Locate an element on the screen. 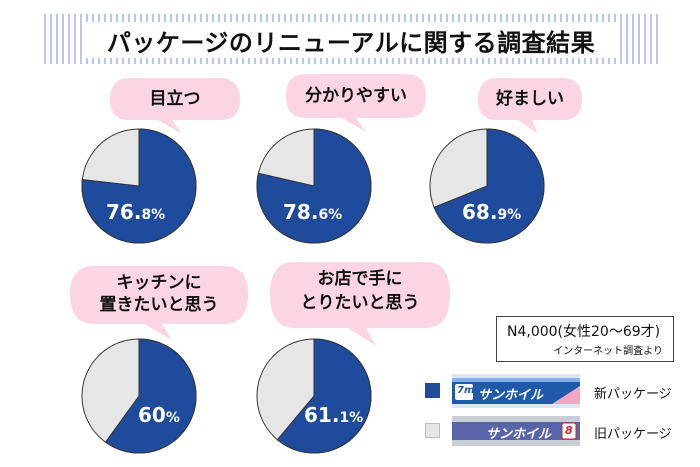 The width and height of the screenshot is (700, 467). pie-1-pct-main: 76. is located at coordinates (124, 212).